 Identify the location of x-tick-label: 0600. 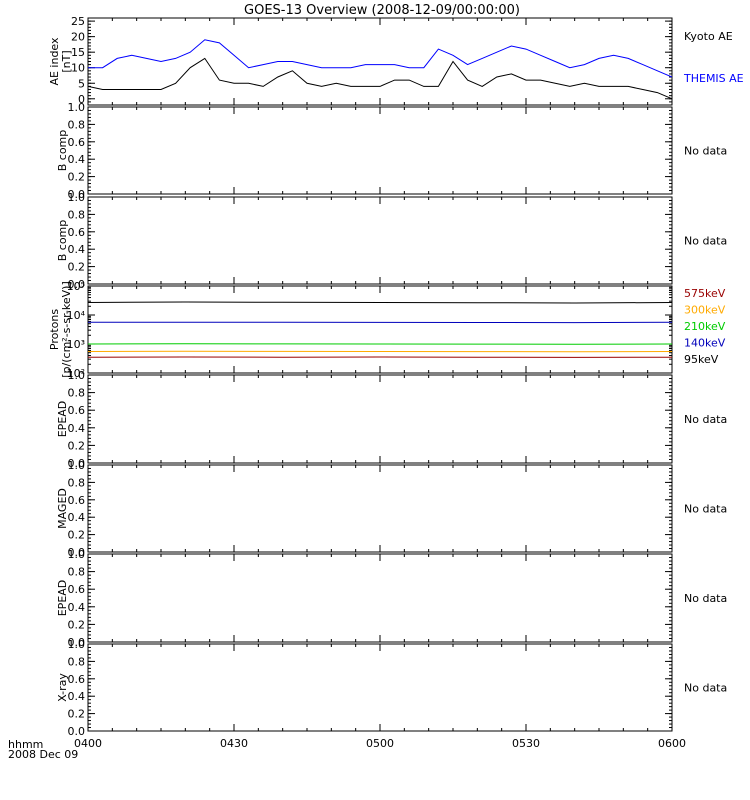
(672, 743).